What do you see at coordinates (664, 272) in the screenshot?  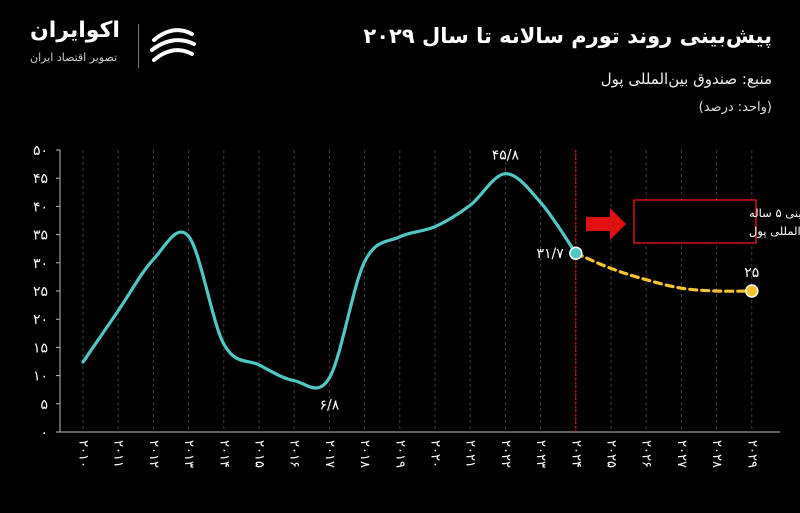 I see `forecast-series-line` at bounding box center [664, 272].